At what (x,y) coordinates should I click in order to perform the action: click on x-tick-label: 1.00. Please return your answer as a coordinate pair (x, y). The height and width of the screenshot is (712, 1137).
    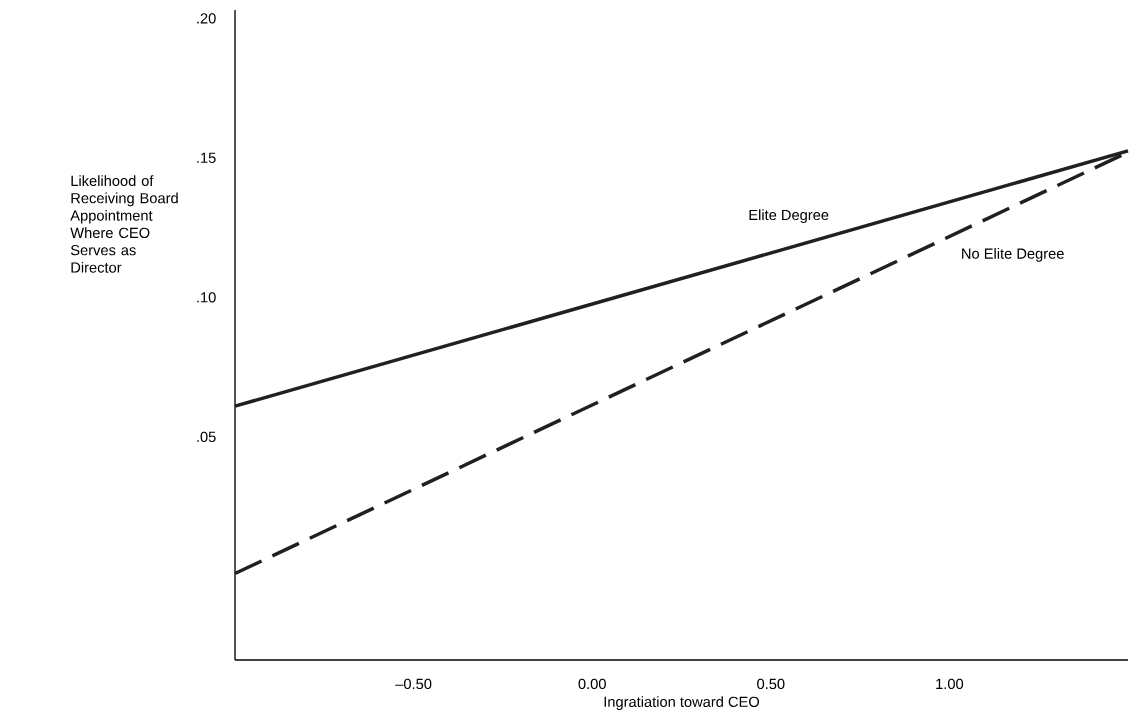
    Looking at the image, I should click on (950, 684).